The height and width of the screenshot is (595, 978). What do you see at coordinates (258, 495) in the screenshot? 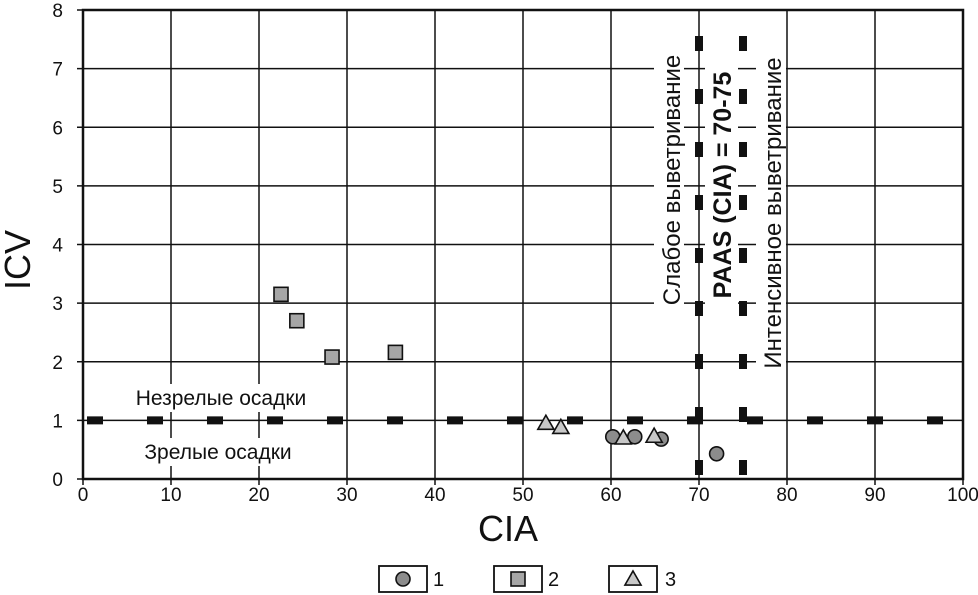
I see `x-tick-label: 20` at bounding box center [258, 495].